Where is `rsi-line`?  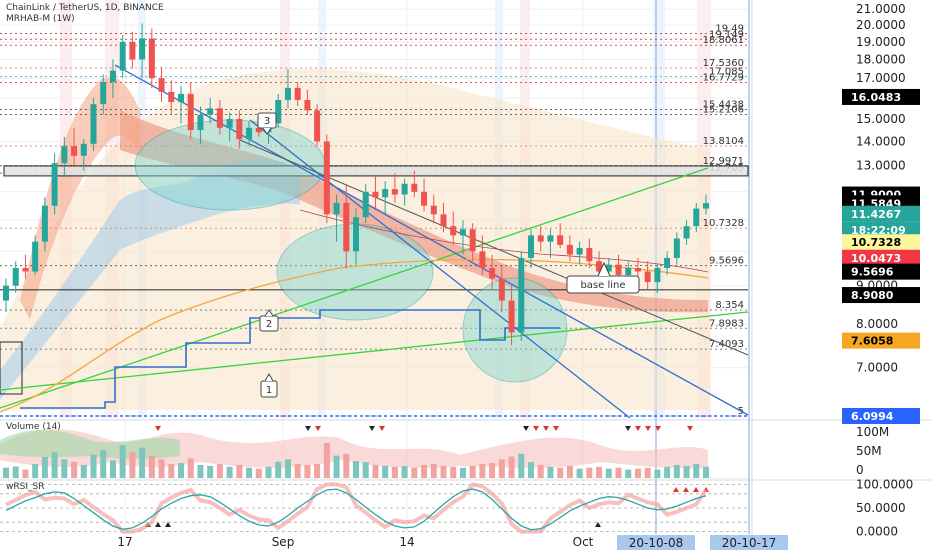
rsi-line is located at coordinates (356, 509).